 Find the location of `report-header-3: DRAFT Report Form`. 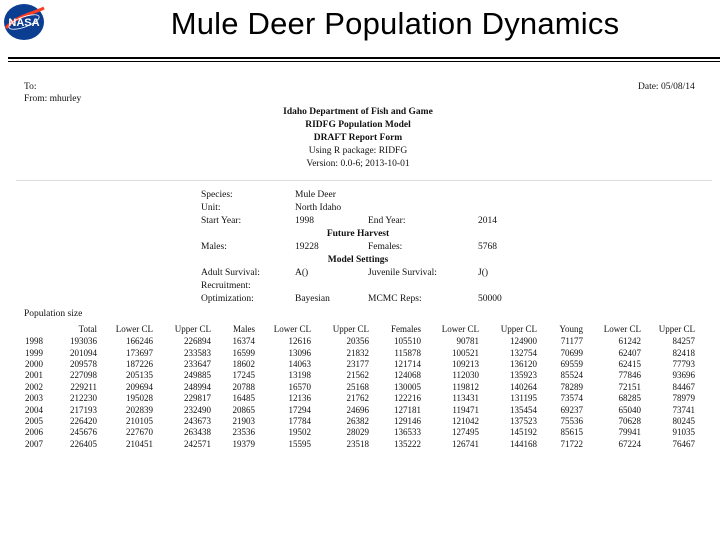

report-header-3: DRAFT Report Form is located at coordinates (358, 138).